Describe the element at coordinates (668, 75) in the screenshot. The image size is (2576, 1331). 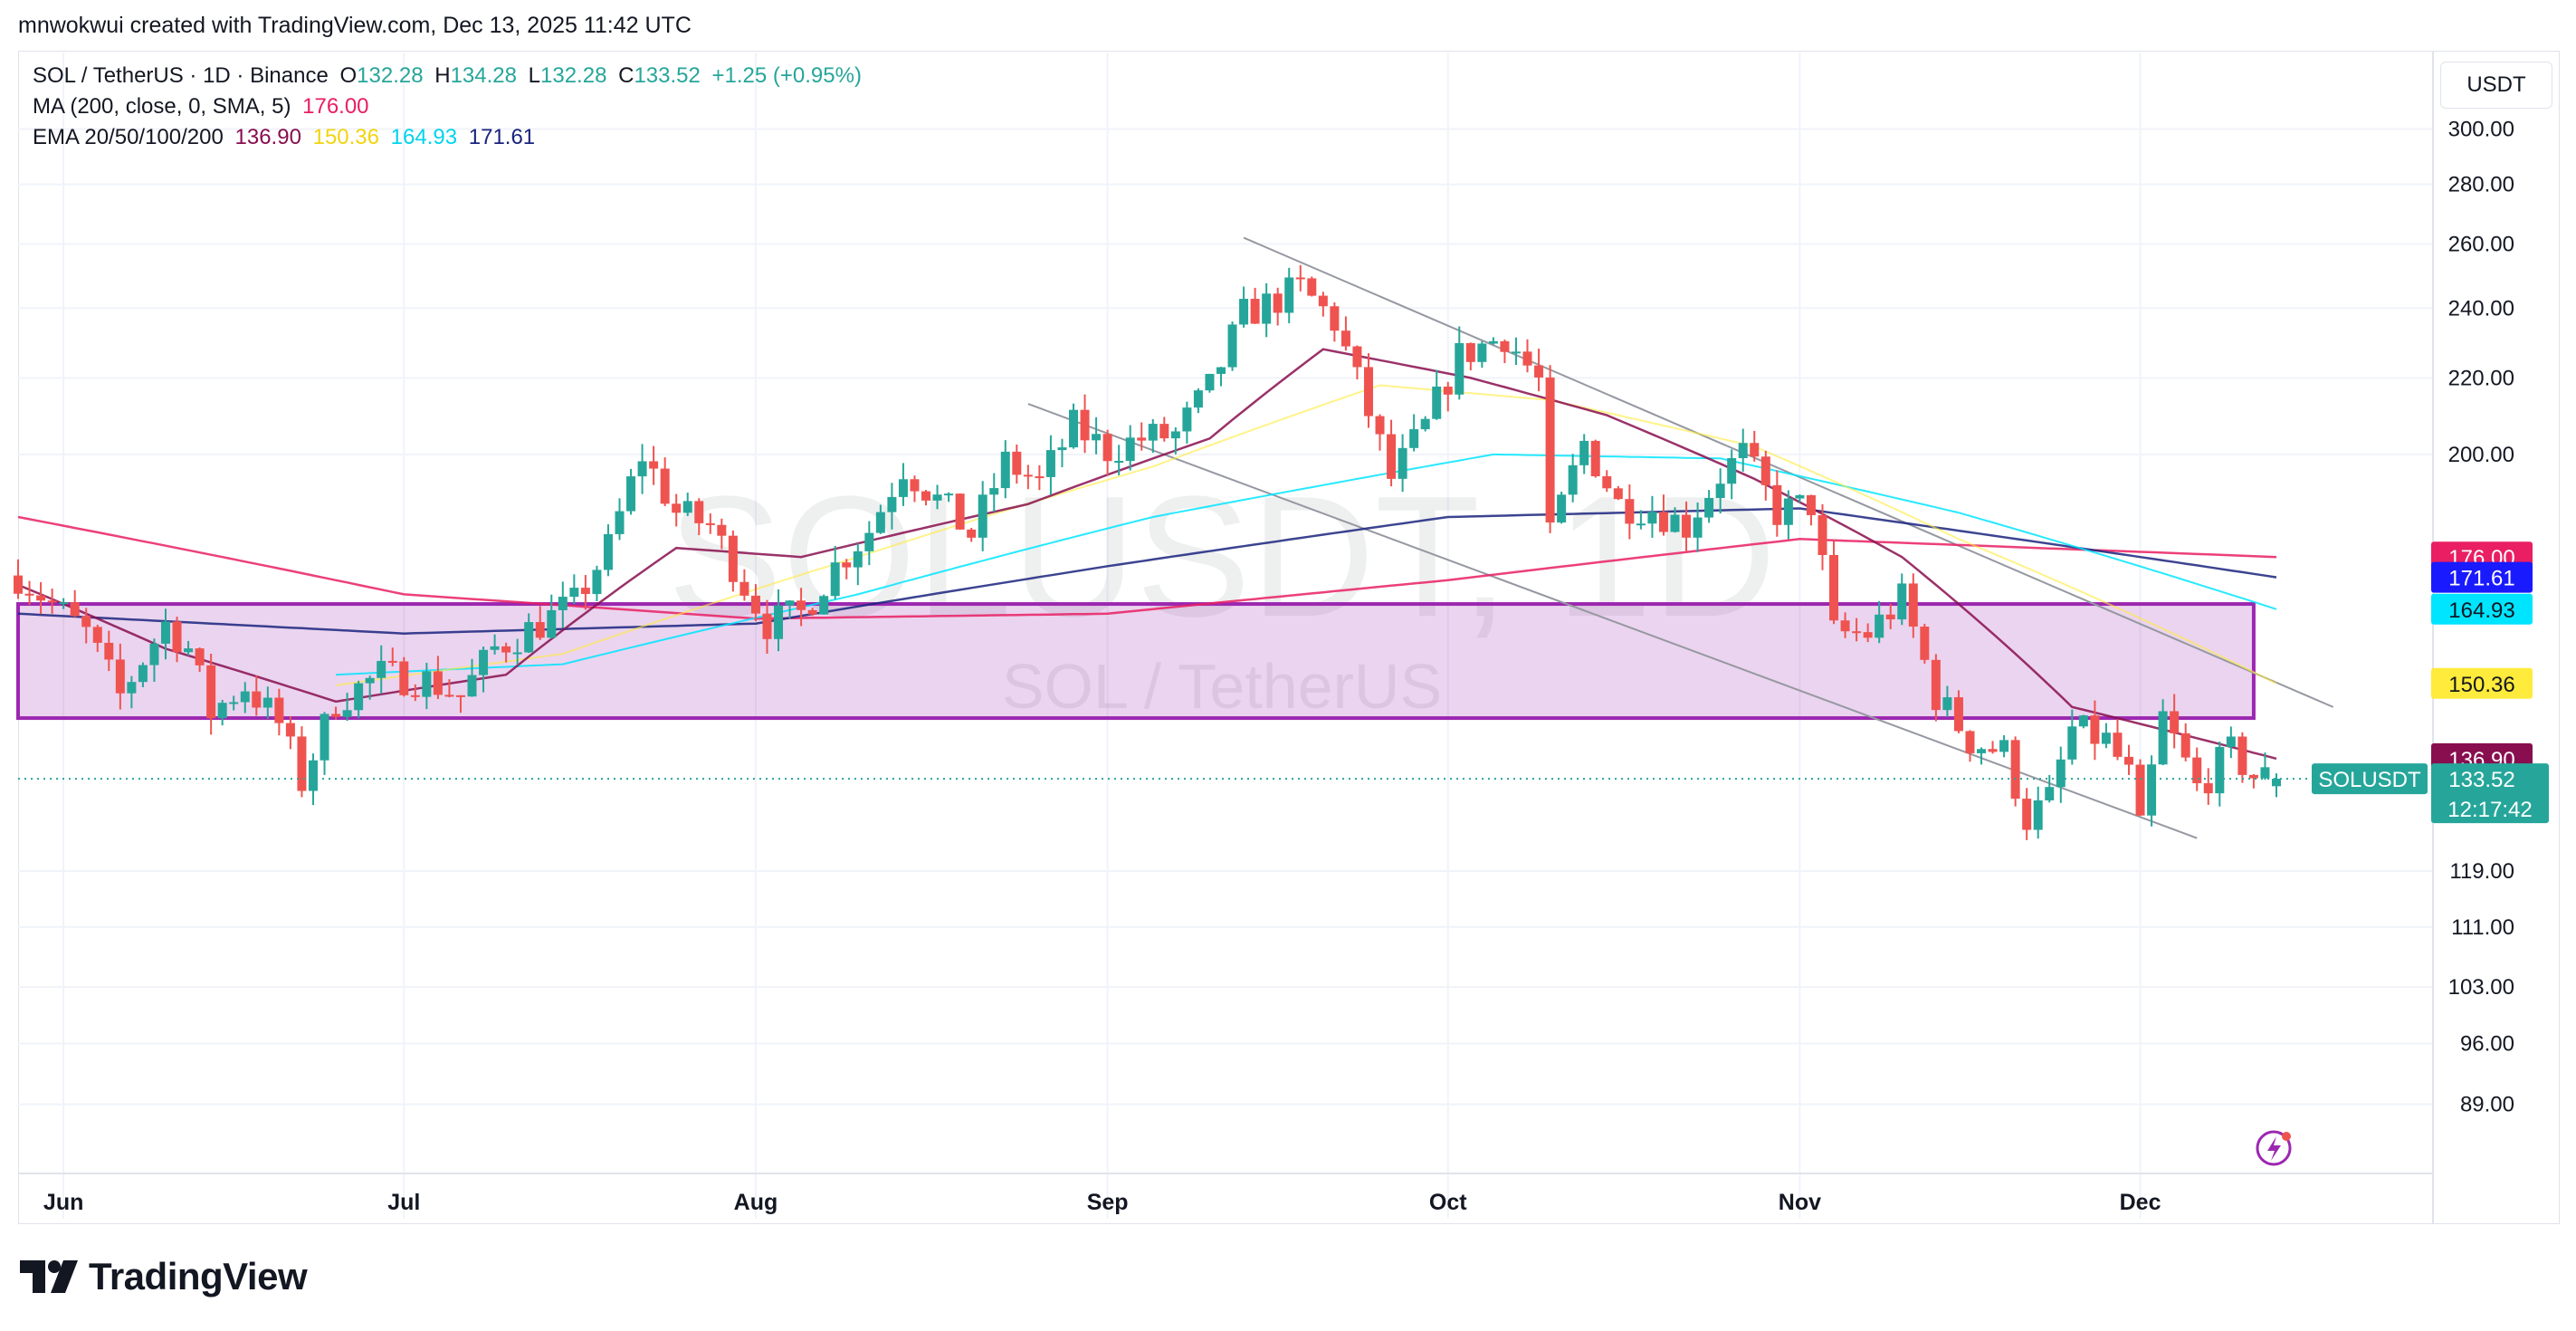
I see `close-value: 133.52` at that location.